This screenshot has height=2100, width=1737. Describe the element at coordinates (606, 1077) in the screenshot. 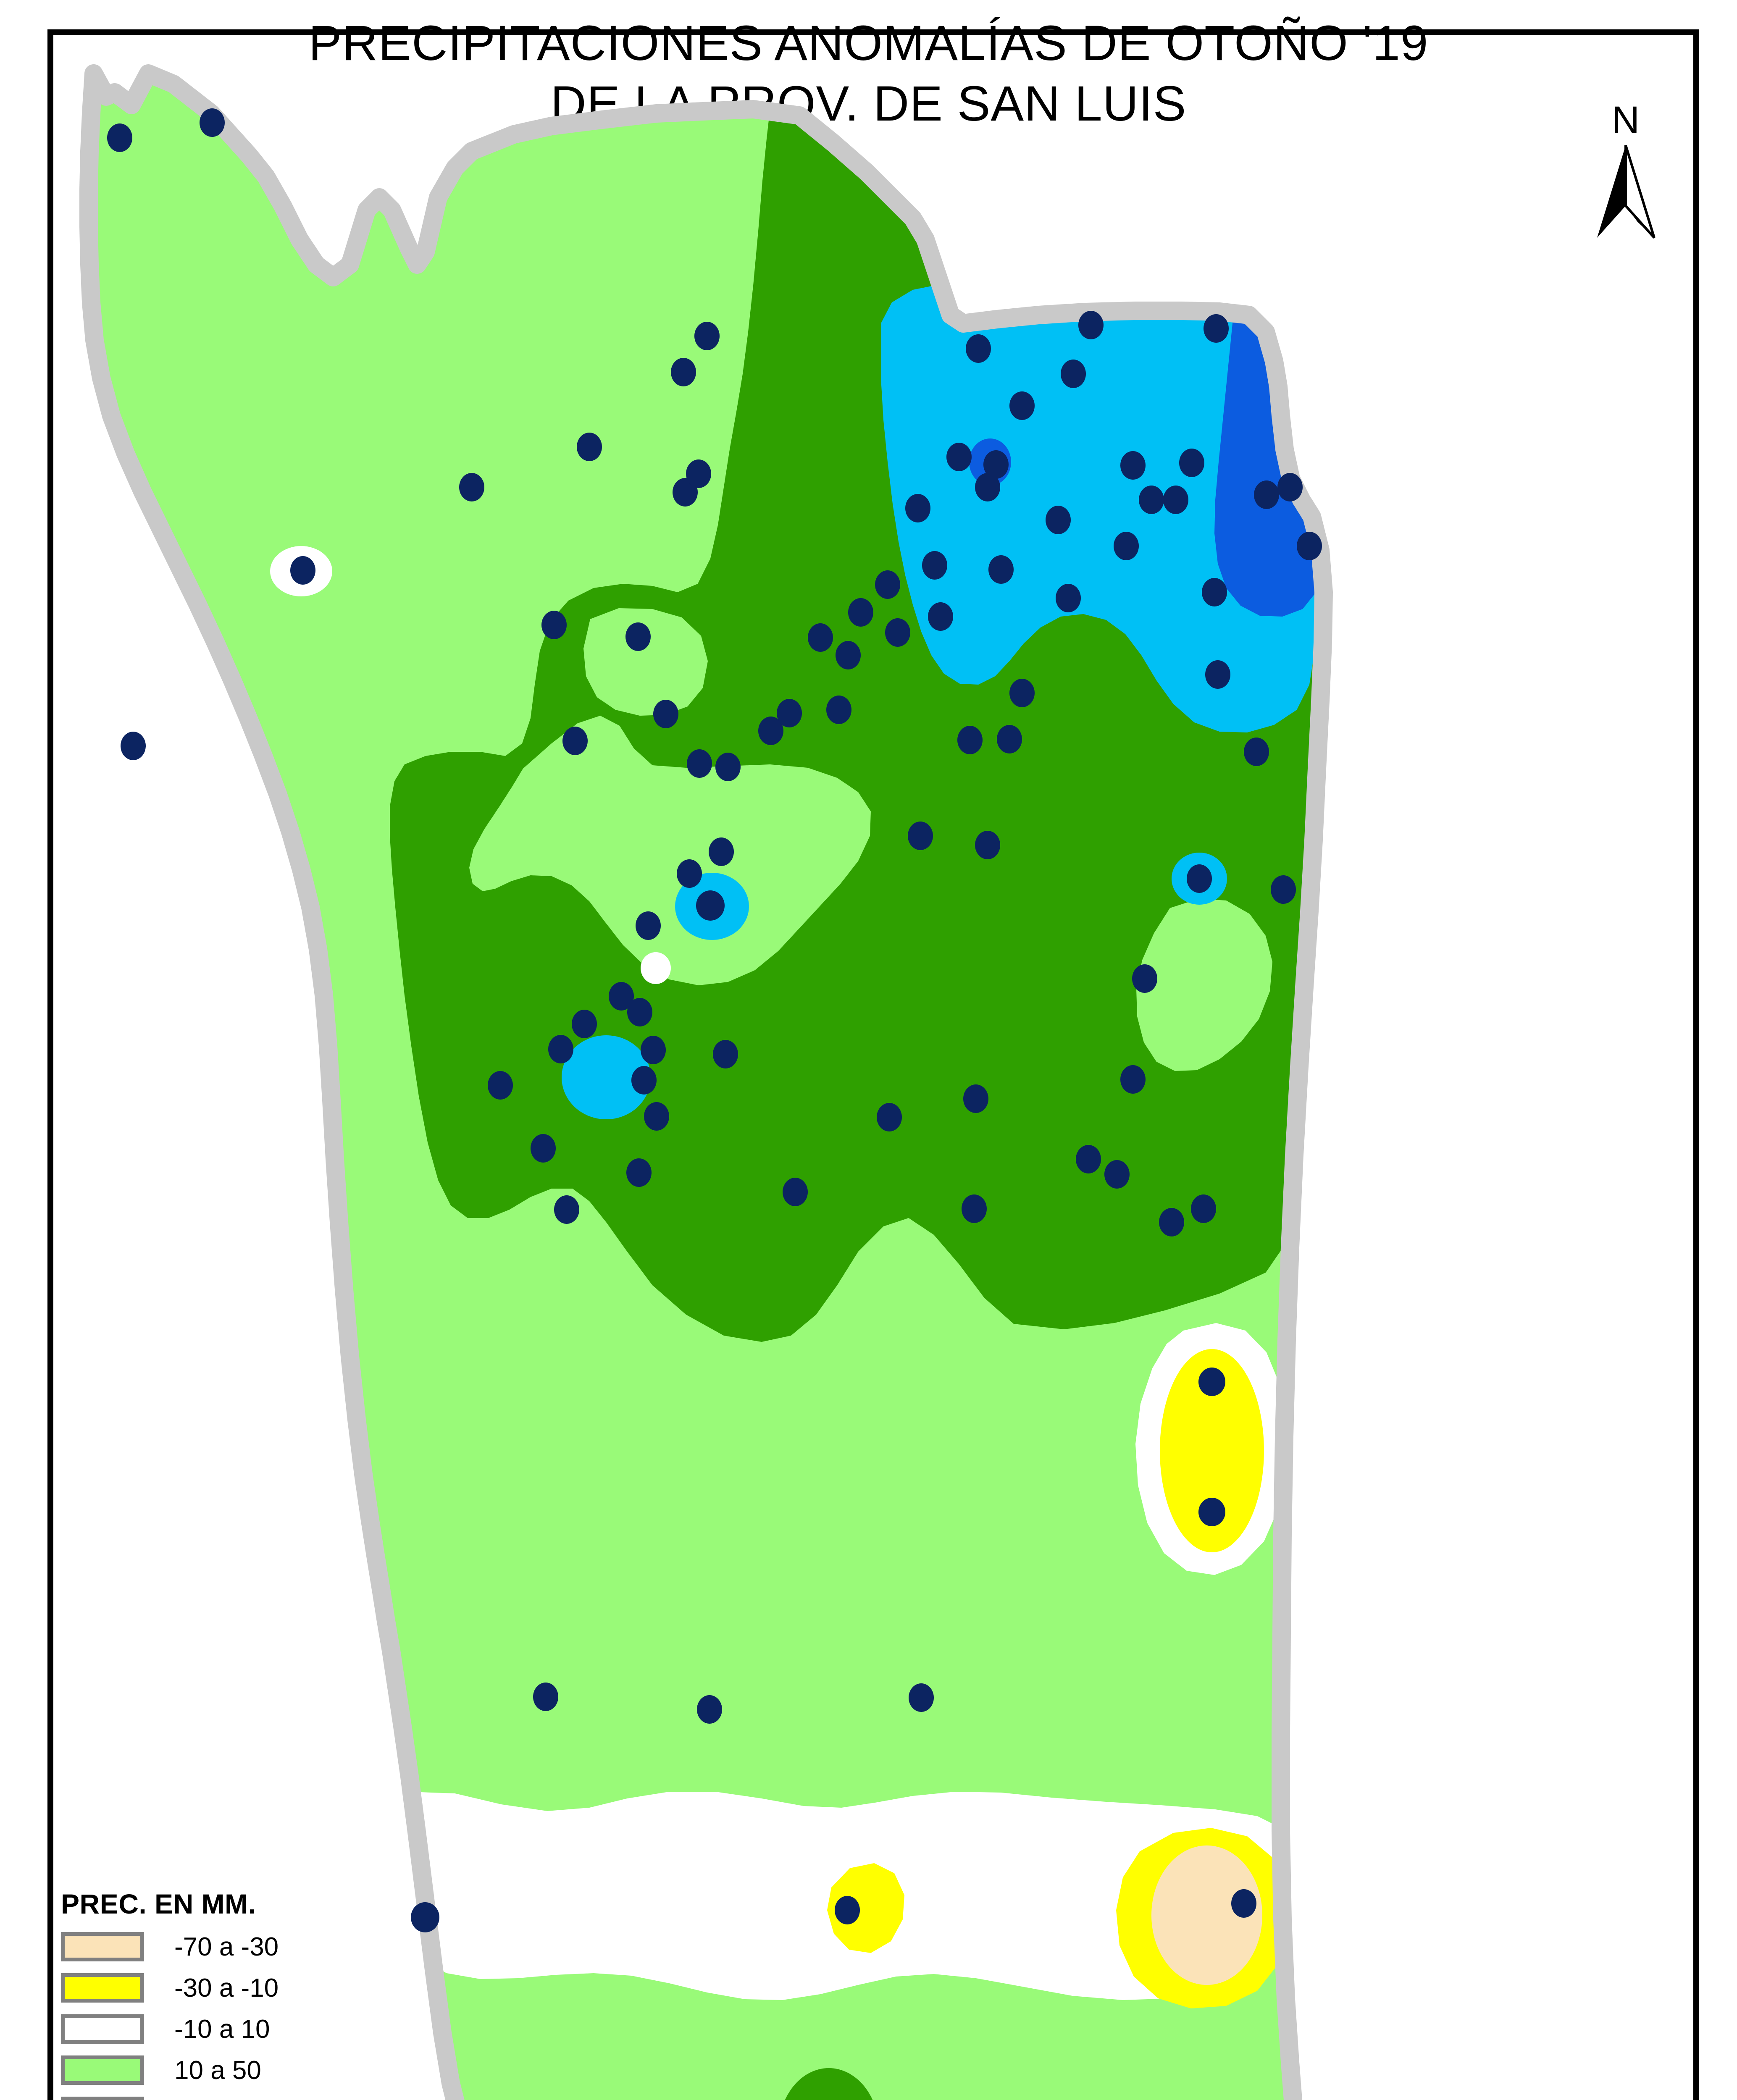

I see `spot-100-a-150-west` at that location.